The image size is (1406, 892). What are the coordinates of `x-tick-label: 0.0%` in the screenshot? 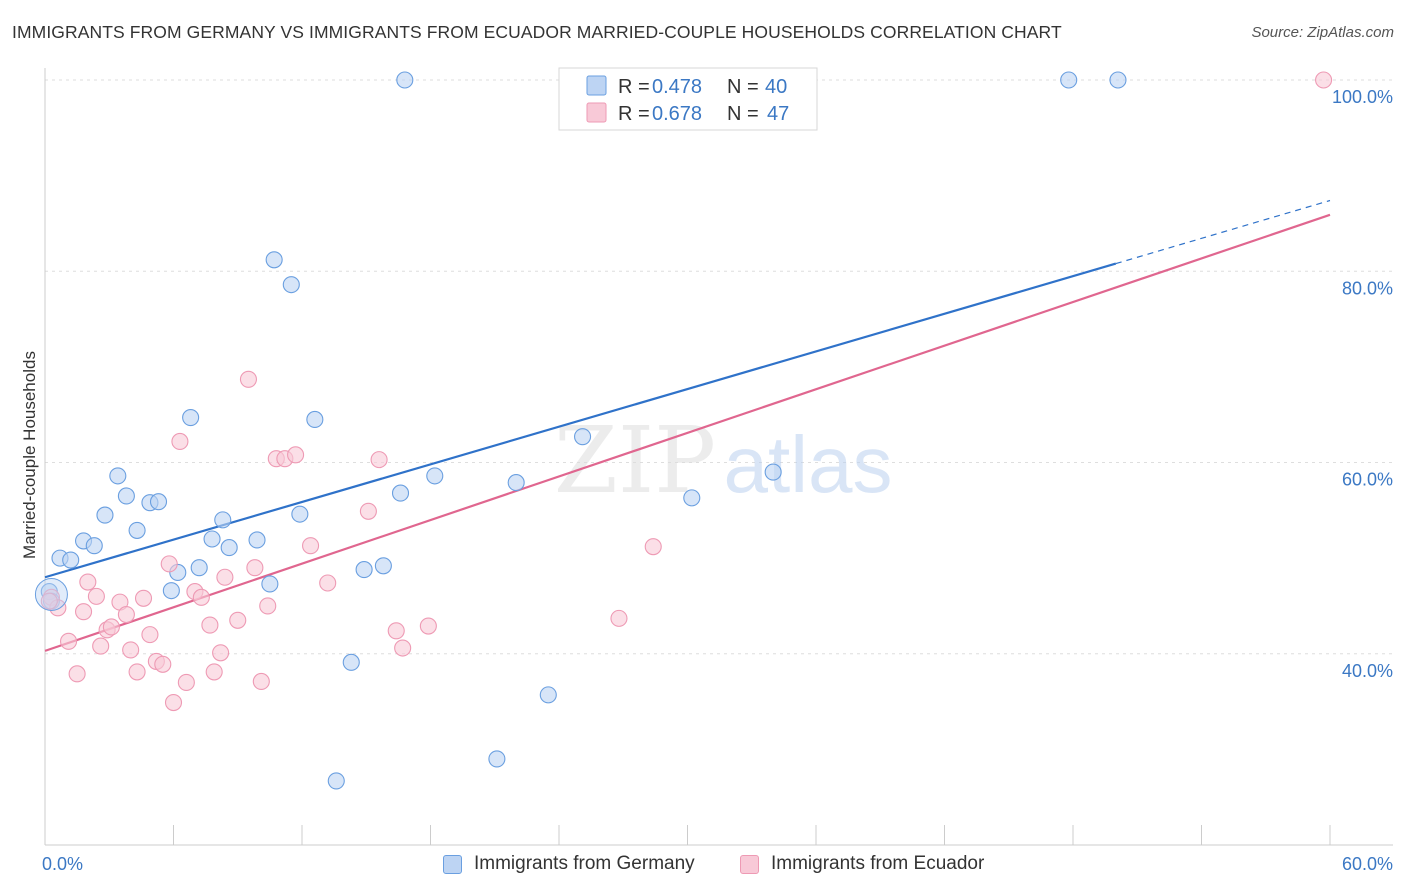 It's located at (62, 864).